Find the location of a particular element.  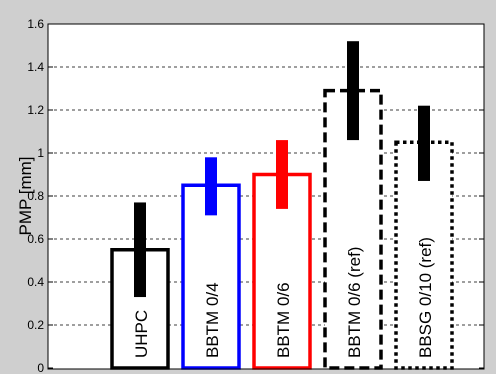

y-tick-label: 0 is located at coordinates (40, 367).